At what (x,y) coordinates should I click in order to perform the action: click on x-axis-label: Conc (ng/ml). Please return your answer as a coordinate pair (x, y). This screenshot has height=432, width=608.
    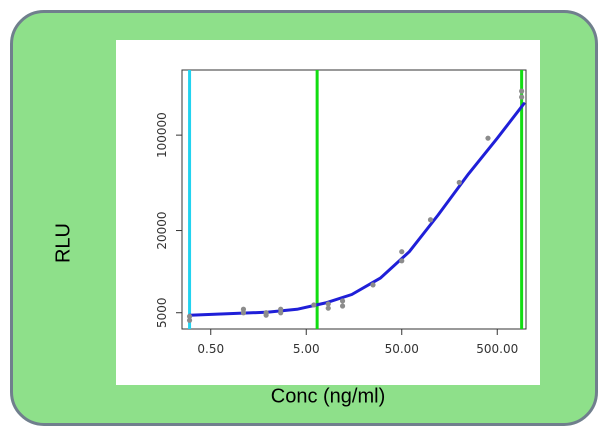
    Looking at the image, I should click on (328, 396).